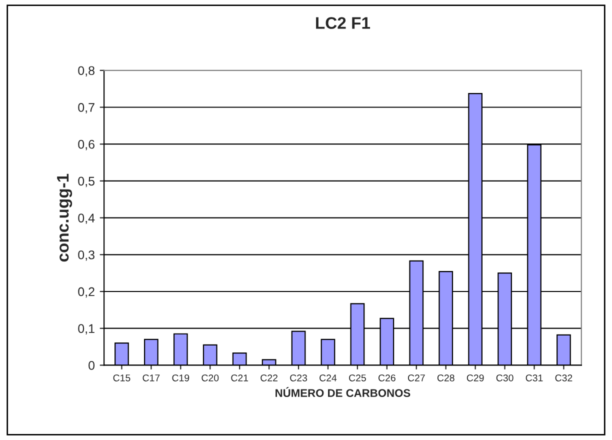  What do you see at coordinates (121, 378) in the screenshot?
I see `x-tick-label: C15` at bounding box center [121, 378].